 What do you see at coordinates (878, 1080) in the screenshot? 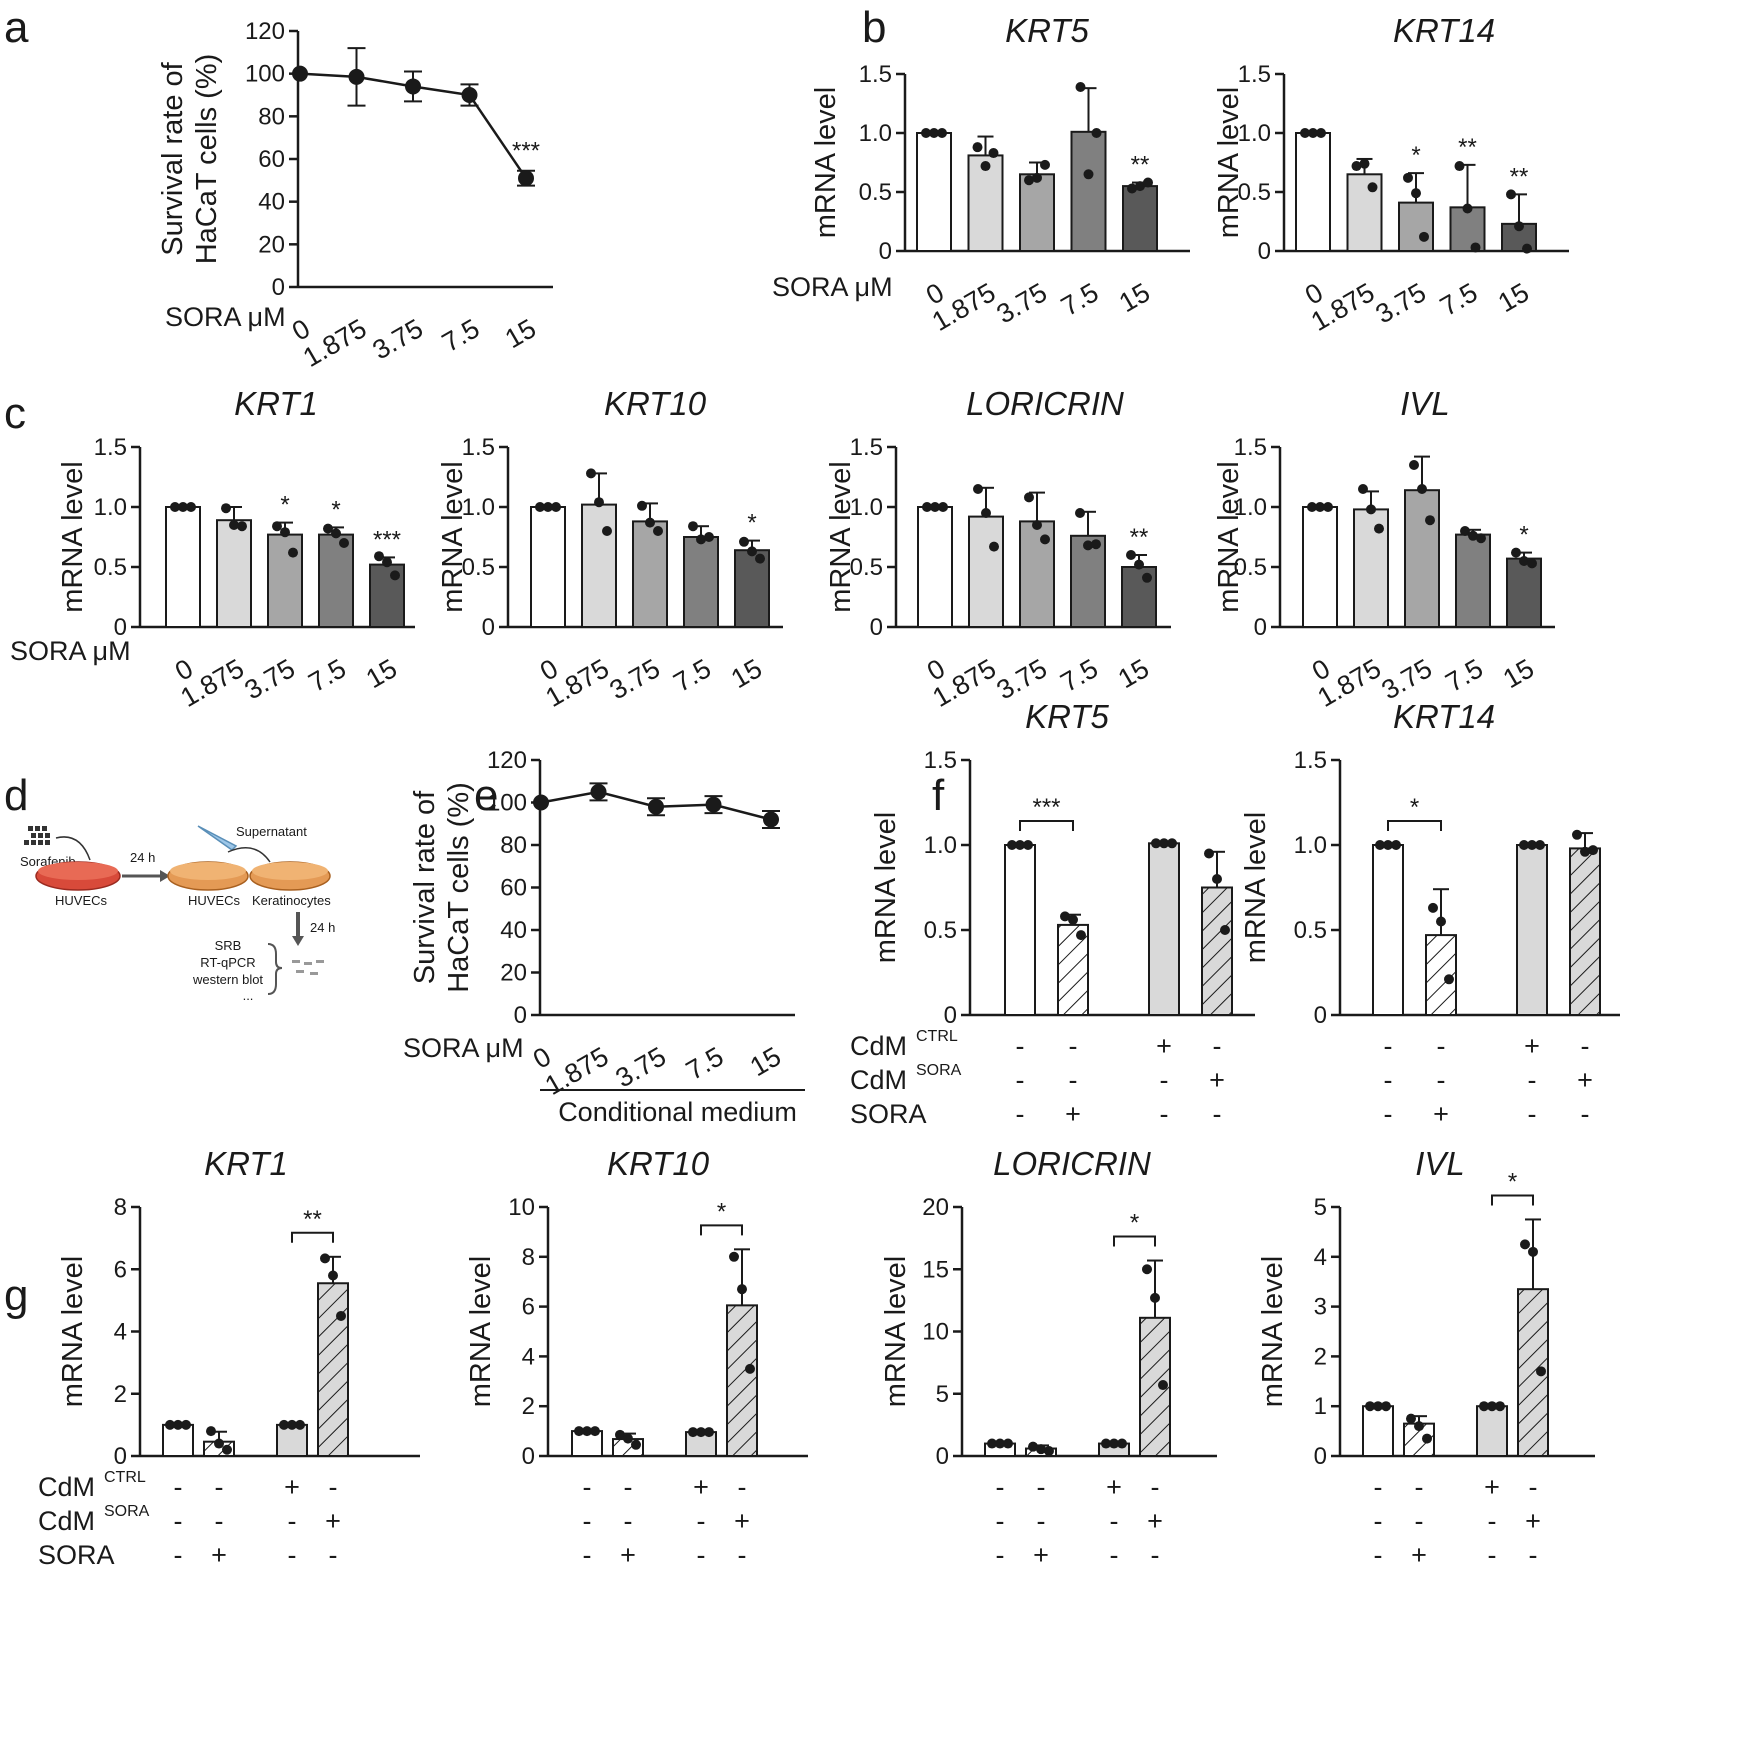
I see `f-krt5-cdm-sora-label: CdM` at bounding box center [878, 1080].